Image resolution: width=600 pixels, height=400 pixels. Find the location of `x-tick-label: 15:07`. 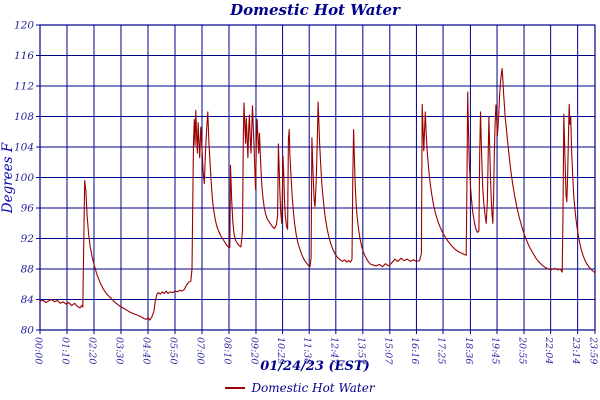

x-tick-label: 15:07 is located at coordinates (387, 351).